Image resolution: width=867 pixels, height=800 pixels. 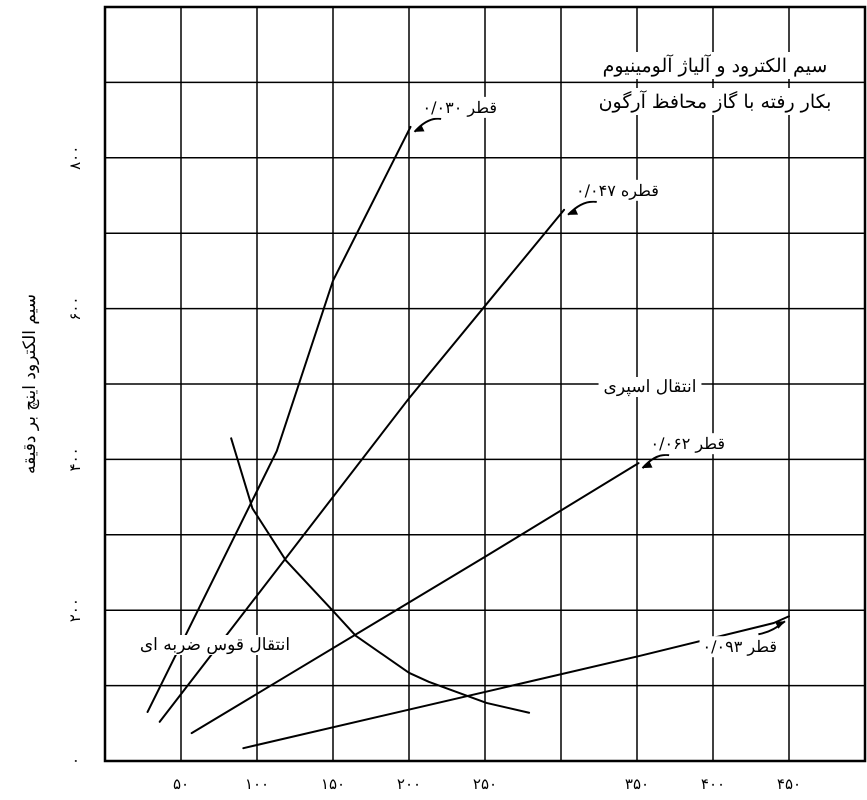 What do you see at coordinates (215, 645) in the screenshot?
I see `annotation: انتقال قوس ضربه ای` at bounding box center [215, 645].